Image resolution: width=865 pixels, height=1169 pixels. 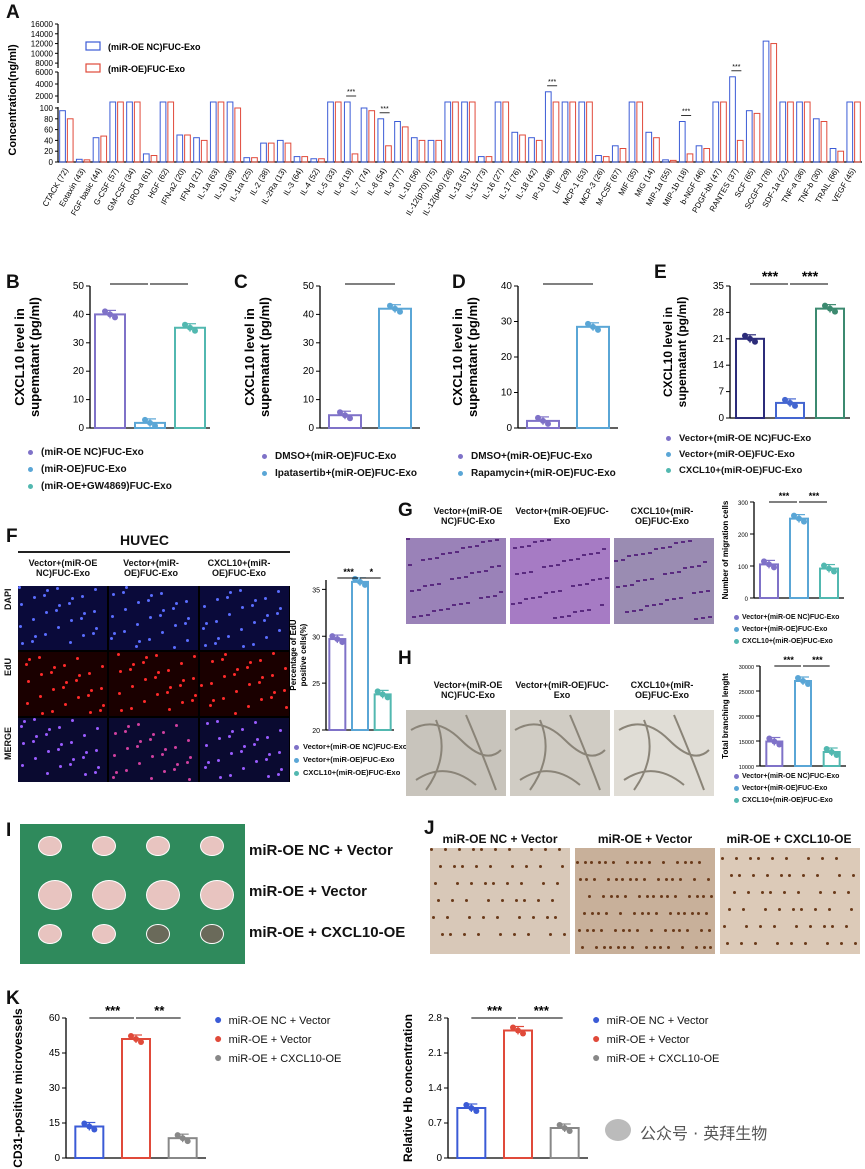 What do you see at coordinates (507, 393) in the screenshot?
I see `tick-label-y: 10` at bounding box center [507, 393].